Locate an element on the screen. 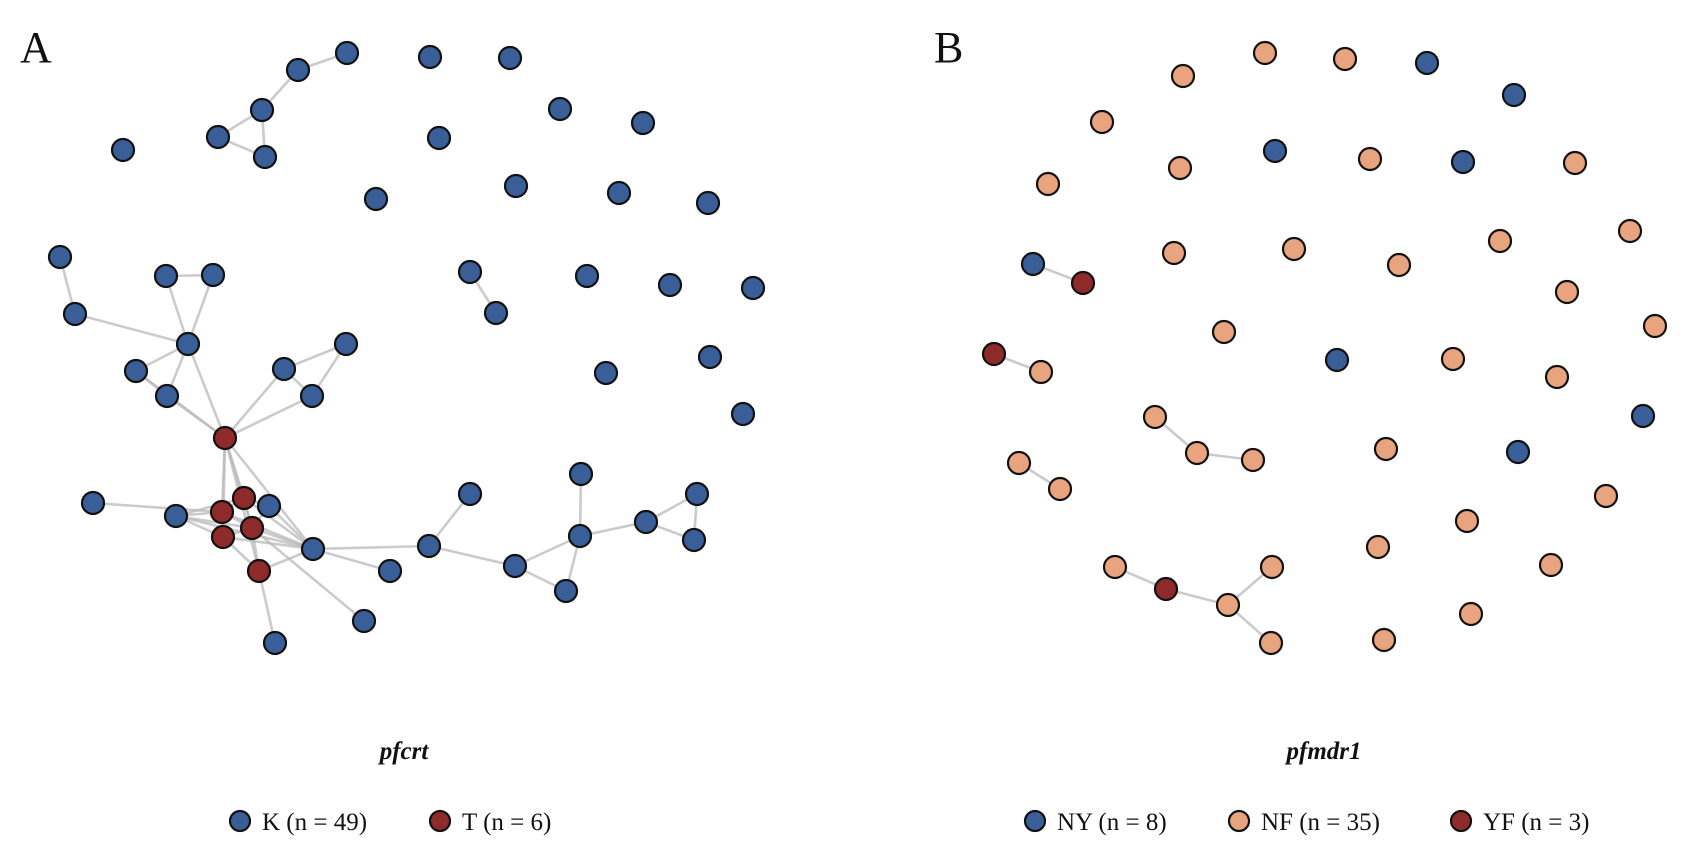 This screenshot has height=852, width=1682. legend-label-nf: NF (n = 35) is located at coordinates (1320, 822).